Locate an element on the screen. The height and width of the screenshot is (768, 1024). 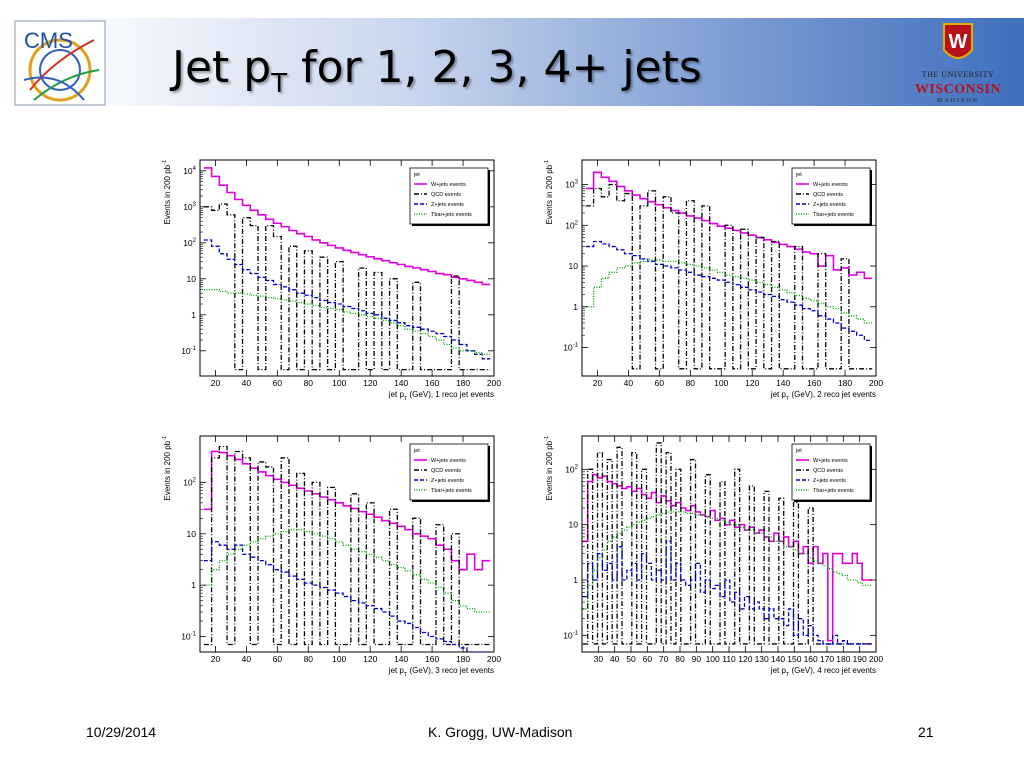
title-banner is located at coordinates (512, 62).